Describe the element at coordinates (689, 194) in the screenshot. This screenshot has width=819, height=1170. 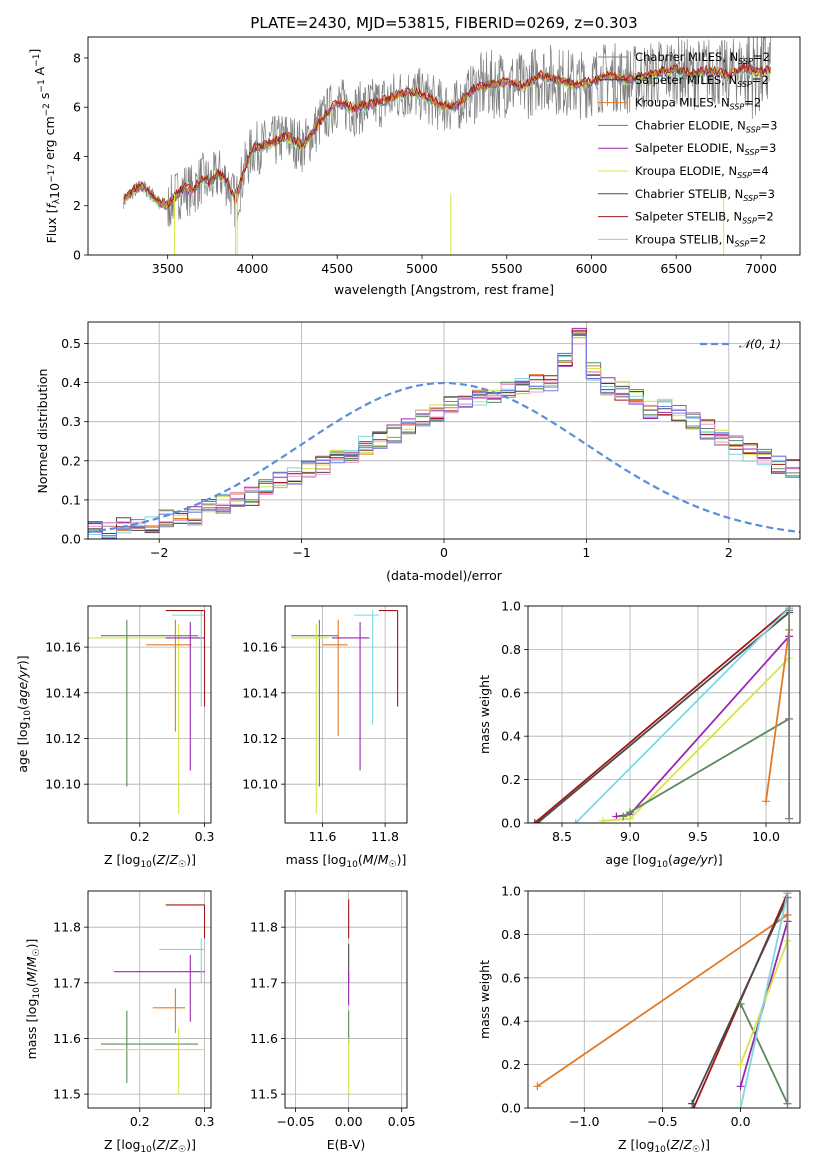
I see `legend-label-name: Chabrier STELIB, N` at that location.